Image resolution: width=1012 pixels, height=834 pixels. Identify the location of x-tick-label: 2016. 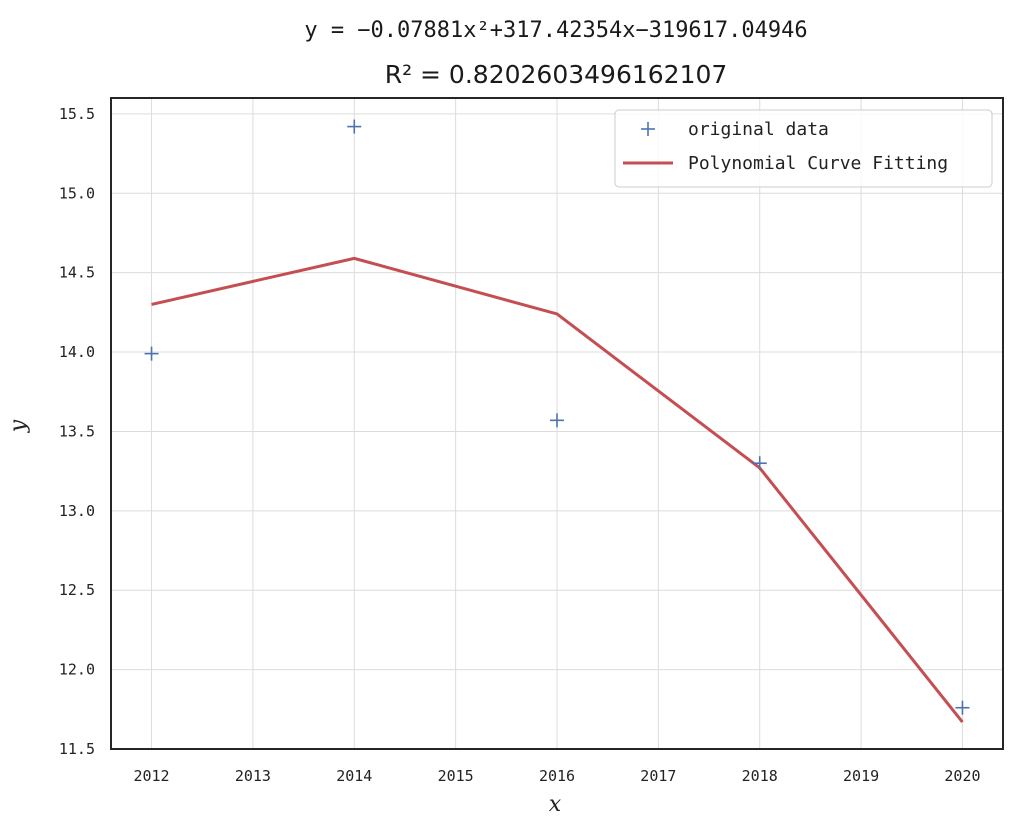
(557, 776).